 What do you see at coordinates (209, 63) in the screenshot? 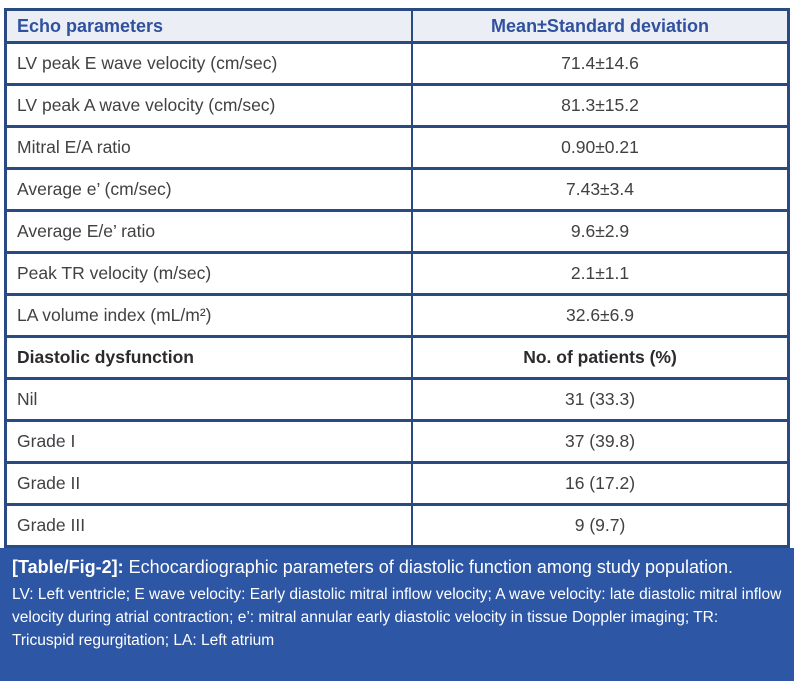
I see `param-cell: LV peak E wave velocity (cm/sec)` at bounding box center [209, 63].